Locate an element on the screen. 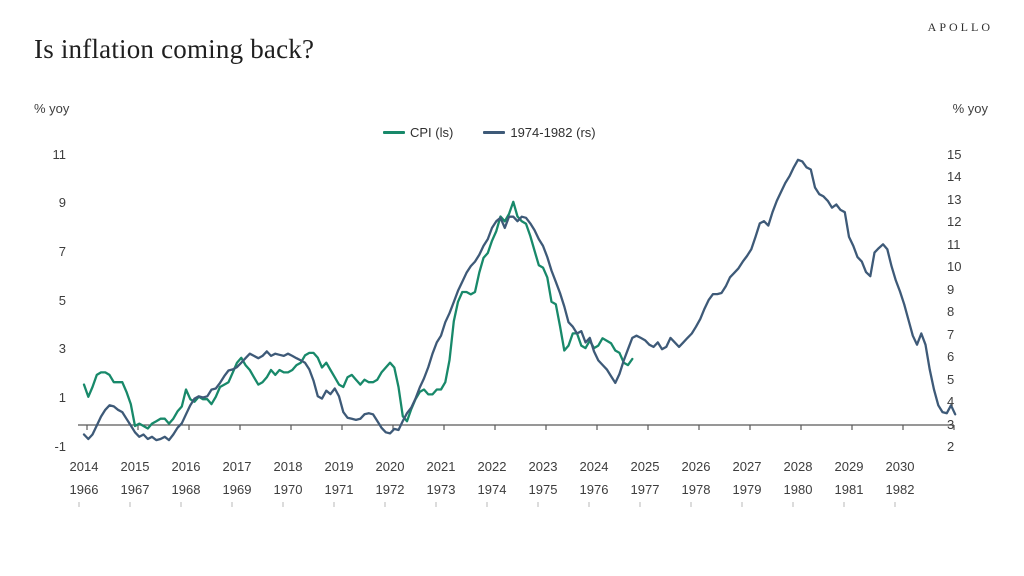  right-axis-tick-13: 13 is located at coordinates (954, 199).